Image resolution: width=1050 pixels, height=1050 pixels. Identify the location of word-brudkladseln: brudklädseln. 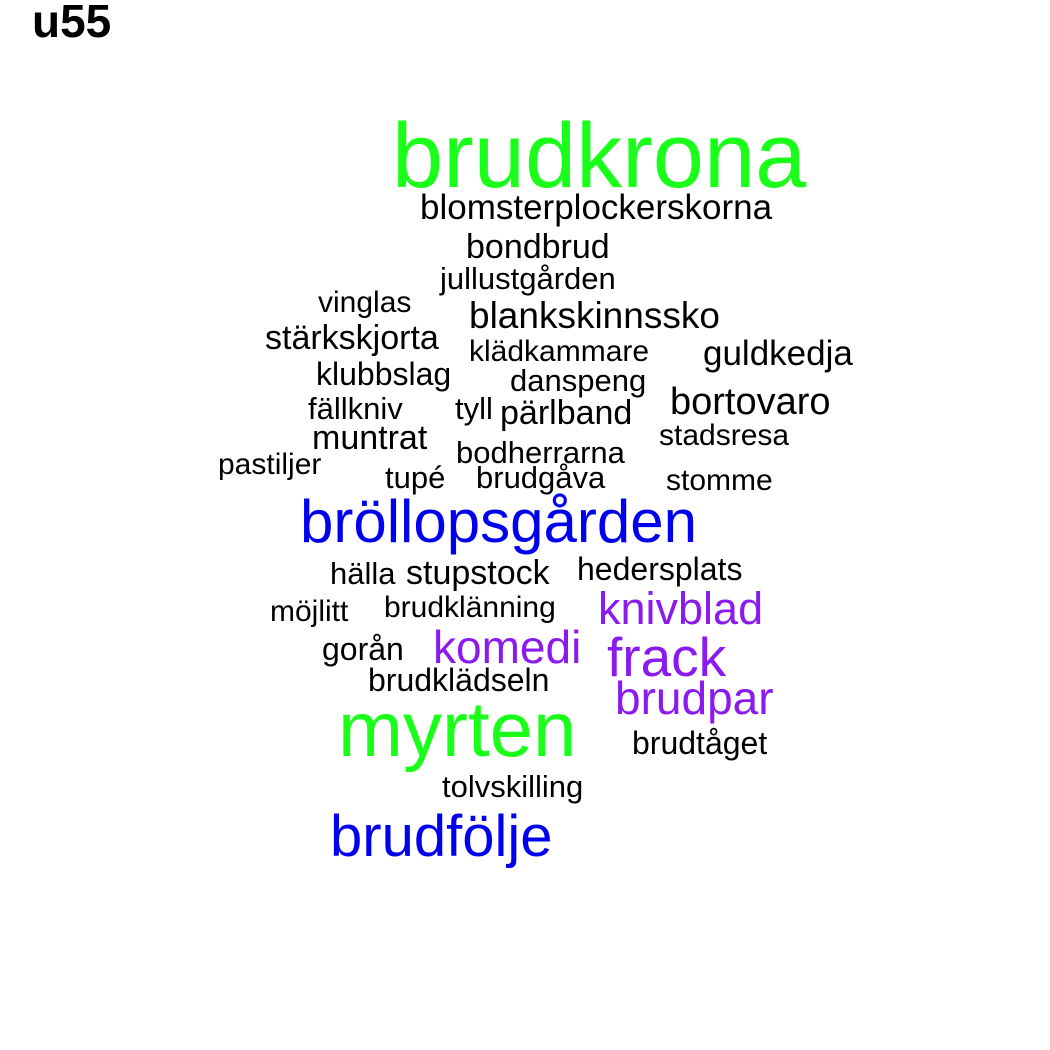
(459, 680).